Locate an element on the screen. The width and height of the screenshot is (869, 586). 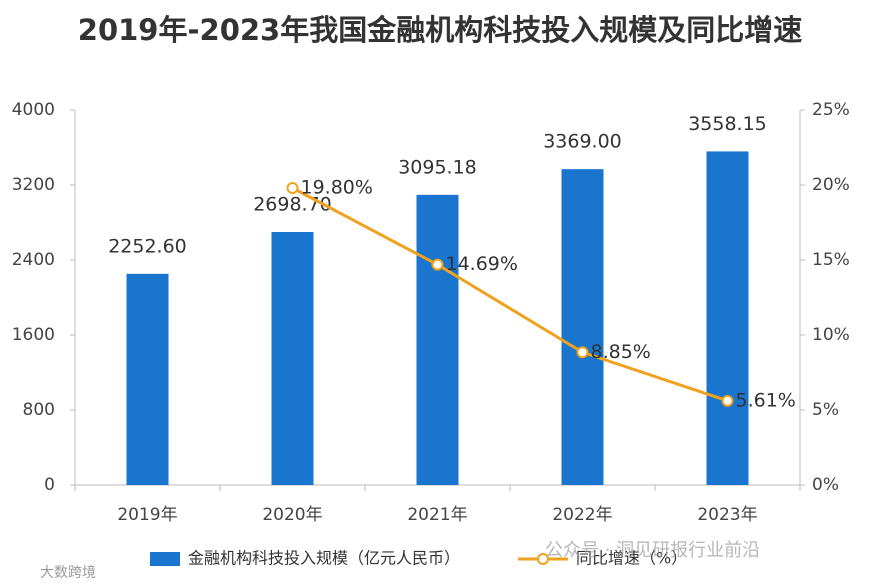
x-tick-label: 2023年 is located at coordinates (727, 515).